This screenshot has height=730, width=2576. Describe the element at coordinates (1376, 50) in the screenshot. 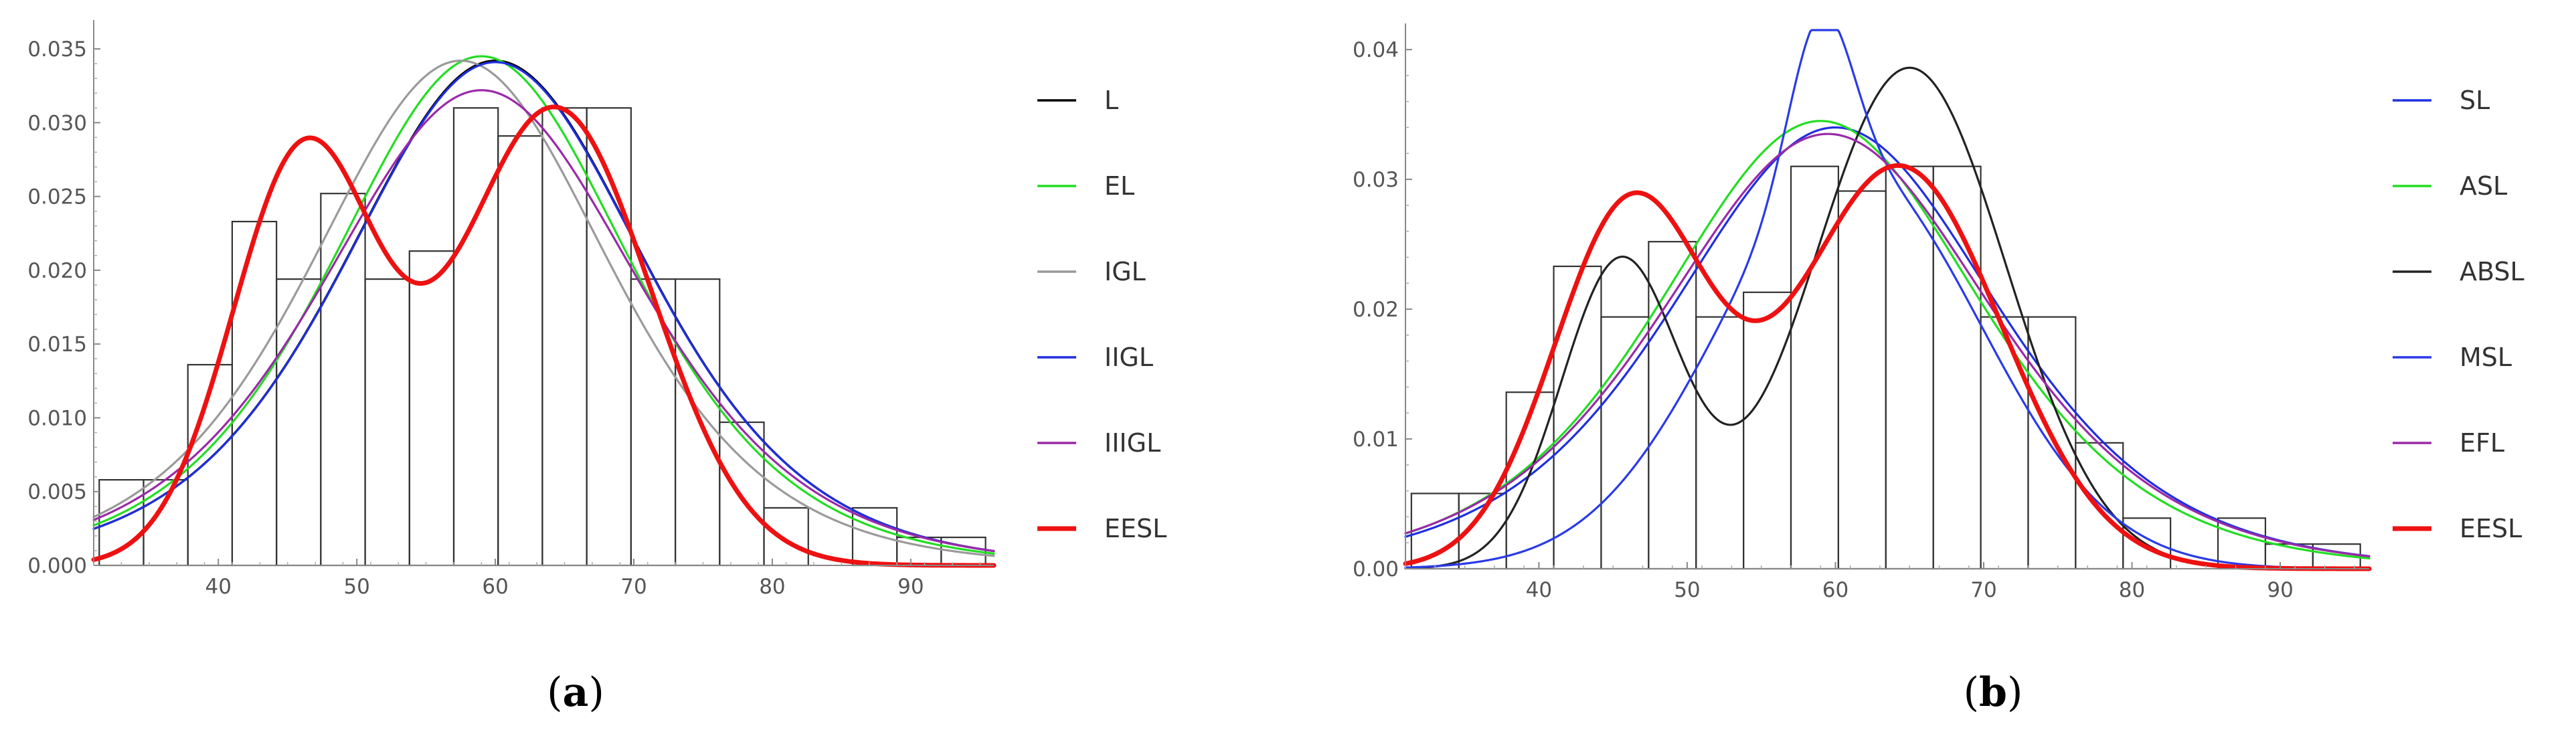

I see `y-tick-label: 0.04` at that location.